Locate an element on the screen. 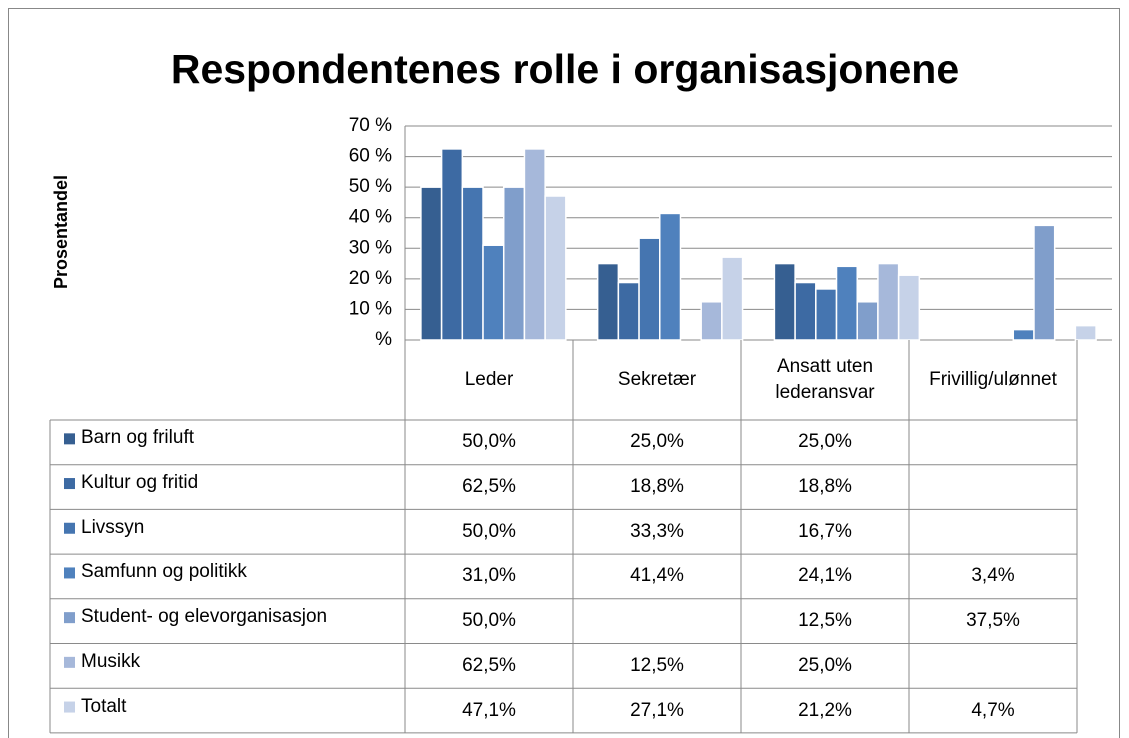 Image resolution: width=1129 pixels, height=738 pixels. y-tick-label: 70 % is located at coordinates (370, 125).